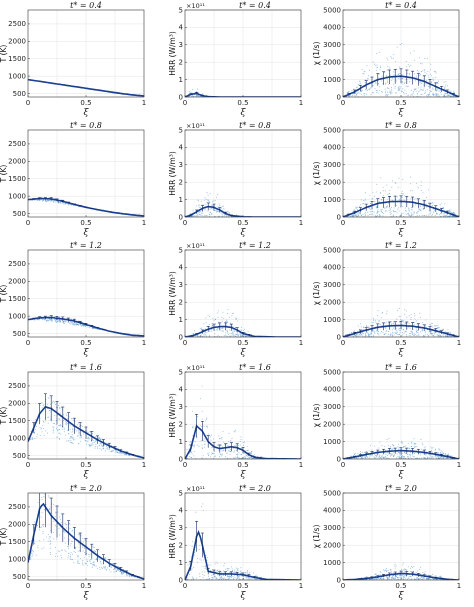 This screenshot has width=474, height=607. Describe the element at coordinates (181, 63) in the screenshot. I see `y-tick-label: 2` at that location.